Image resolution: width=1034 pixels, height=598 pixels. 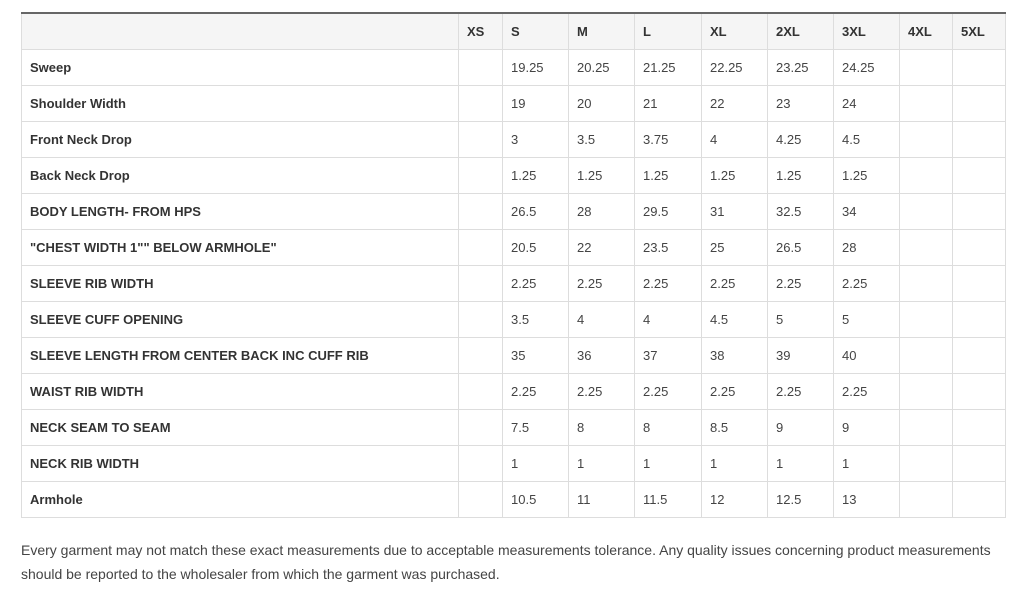 I want to click on table-cell: 28, so click(x=601, y=211).